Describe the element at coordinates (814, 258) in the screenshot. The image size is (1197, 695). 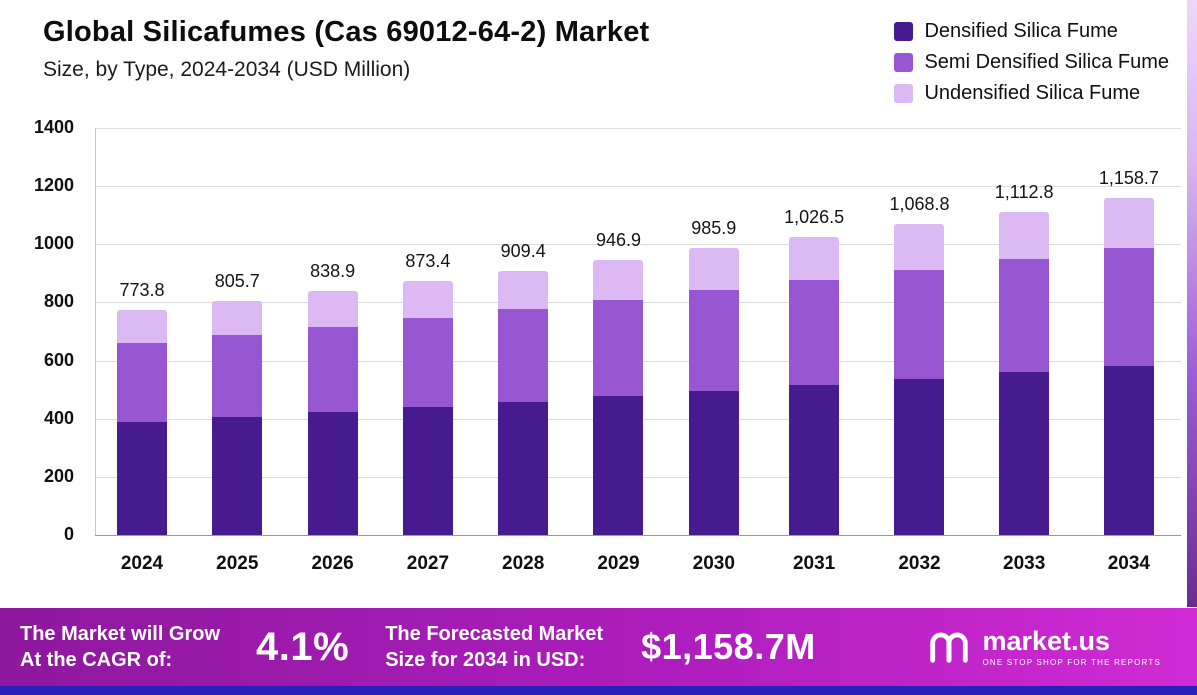
I see `segment-undensified-silica-fume-2031` at that location.